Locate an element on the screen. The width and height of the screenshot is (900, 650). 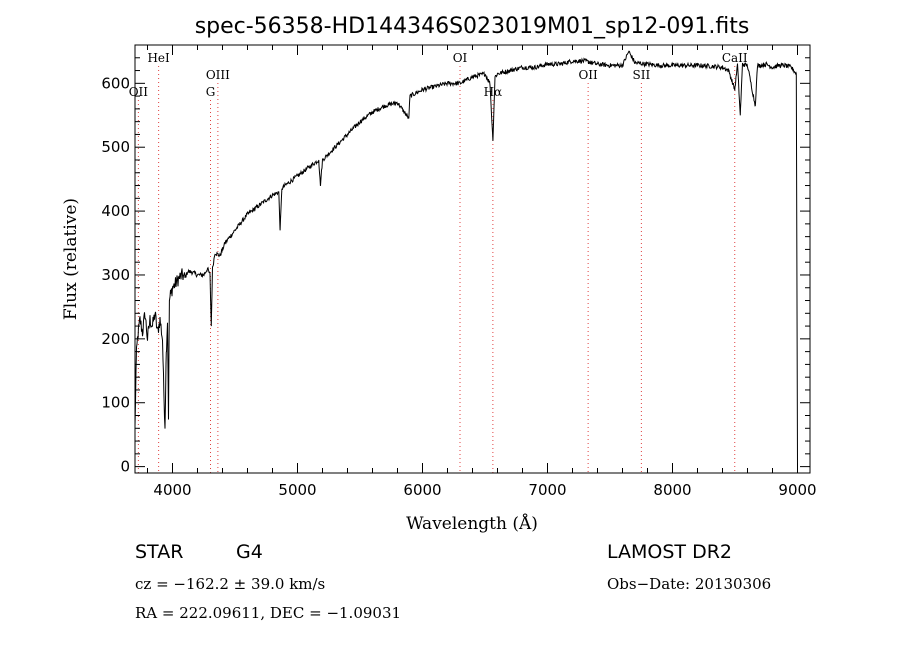
redshift-value: cz = −162.2 ± 39.0 km/s is located at coordinates (230, 584).